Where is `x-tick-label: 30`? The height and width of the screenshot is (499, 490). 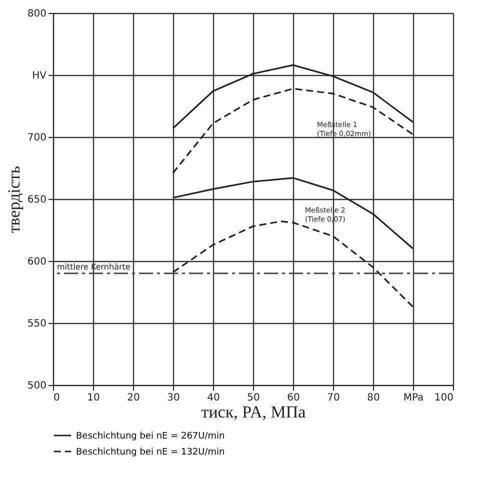
x-tick-label: 30 is located at coordinates (173, 398).